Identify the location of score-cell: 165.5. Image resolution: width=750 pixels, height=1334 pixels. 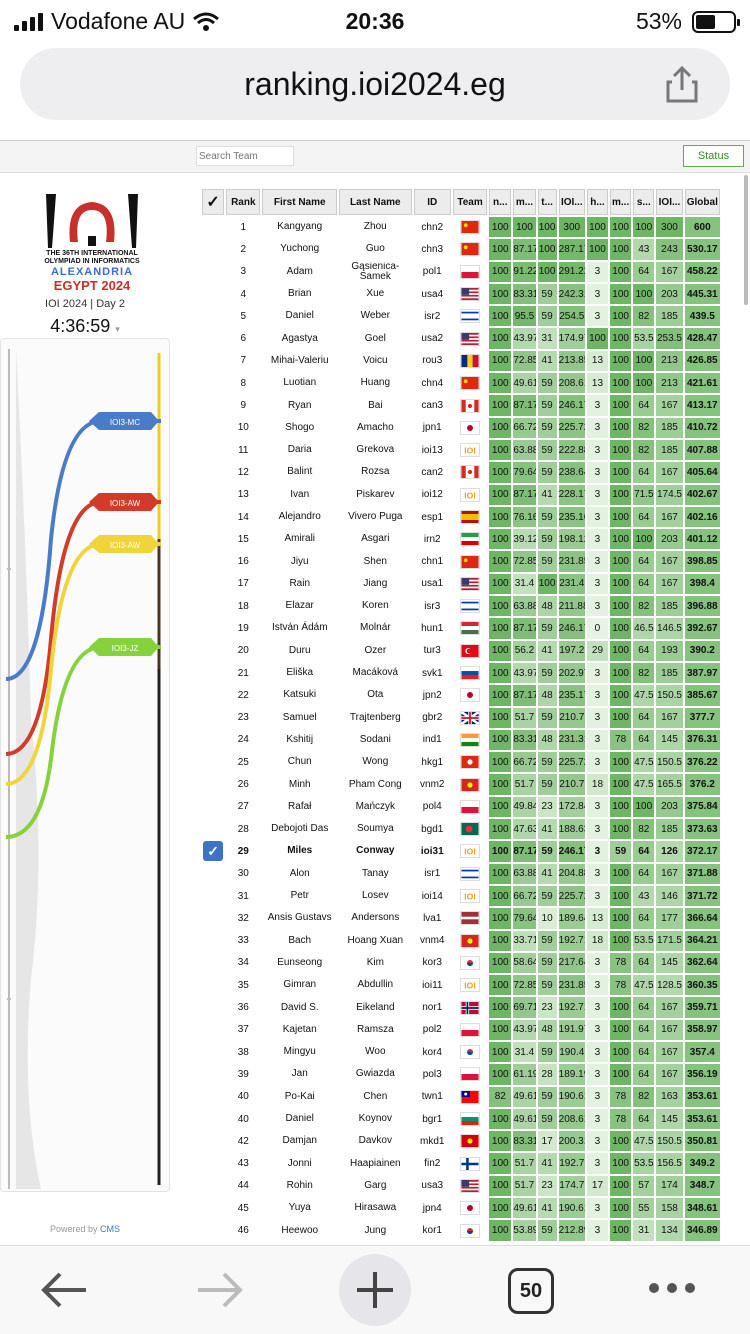
(669, 784).